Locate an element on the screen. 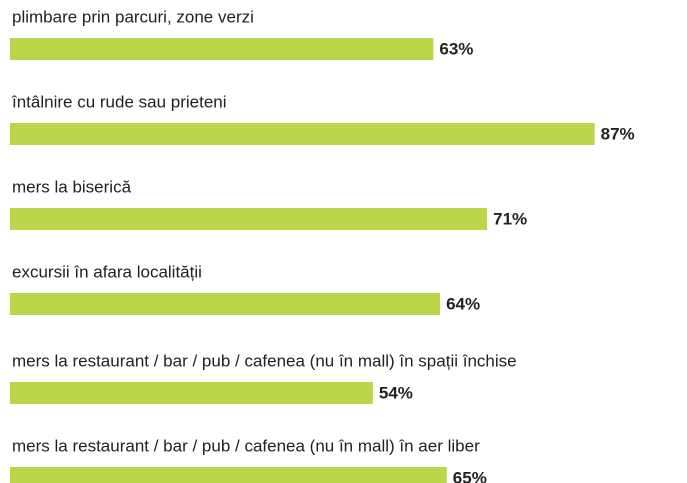 This screenshot has height=483, width=687. value-label: 54% is located at coordinates (396, 392).